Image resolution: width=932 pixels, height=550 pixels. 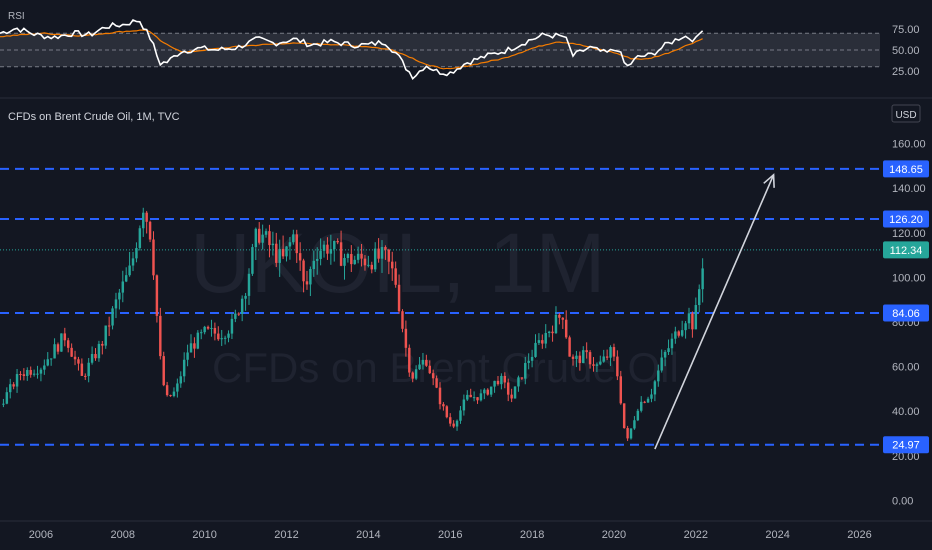 What do you see at coordinates (450, 535) in the screenshot?
I see `time-tick-label: 2016` at bounding box center [450, 535].